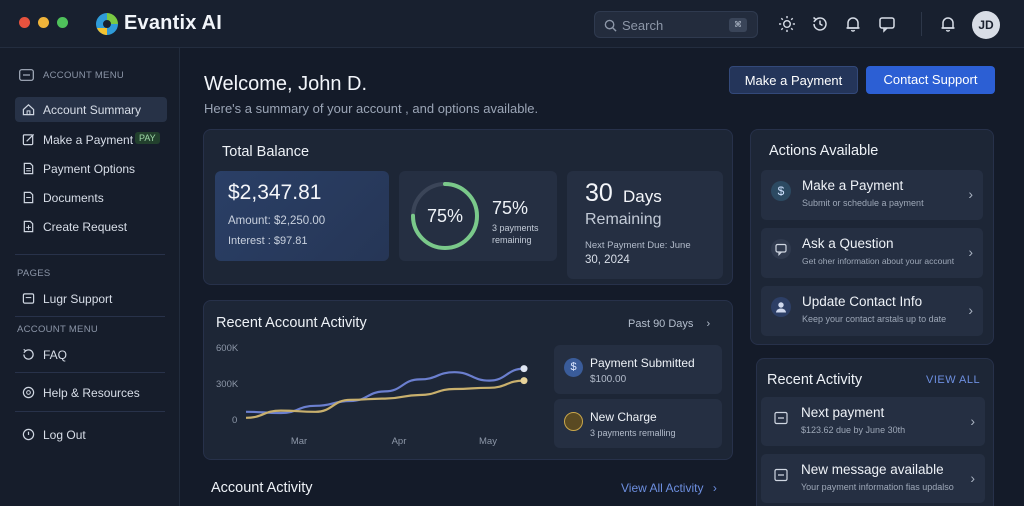 The width and height of the screenshot is (1024, 506). I want to click on x-tick-label: Mar, so click(299, 441).